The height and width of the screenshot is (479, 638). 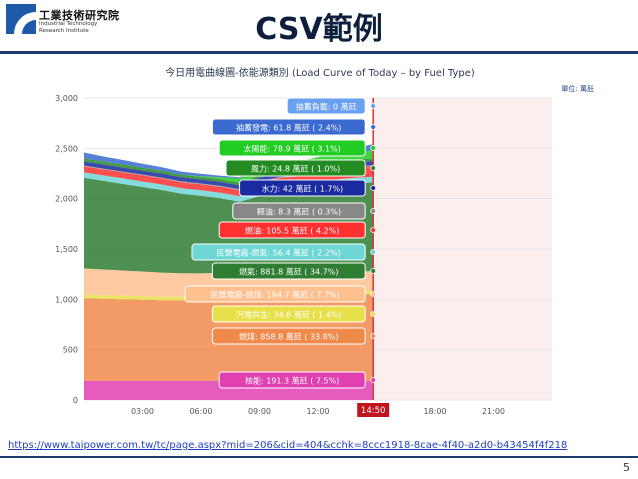 What do you see at coordinates (259, 411) in the screenshot?
I see `x-tick-label: 09:00` at bounding box center [259, 411].